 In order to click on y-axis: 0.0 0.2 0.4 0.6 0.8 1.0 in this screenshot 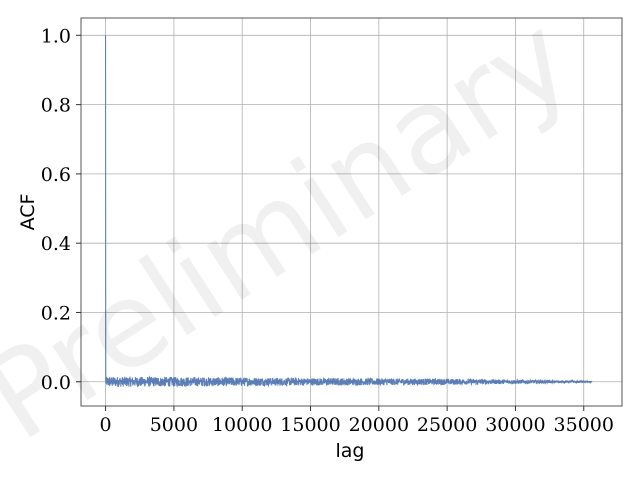, I will do `click(61, 209)`.